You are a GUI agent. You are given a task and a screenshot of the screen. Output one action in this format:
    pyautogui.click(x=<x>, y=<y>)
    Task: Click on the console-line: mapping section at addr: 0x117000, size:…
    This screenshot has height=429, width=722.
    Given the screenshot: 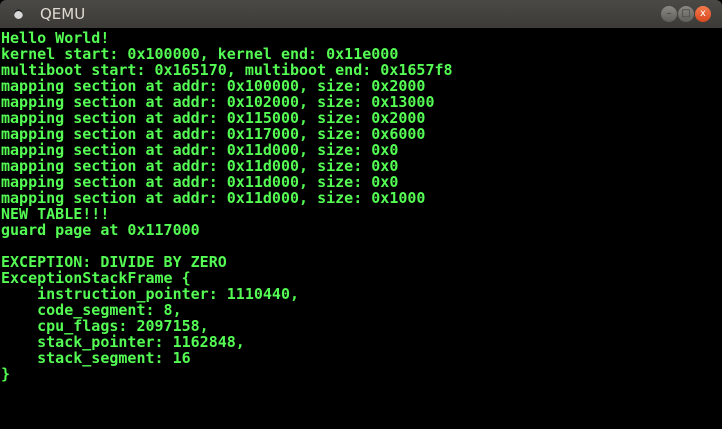 What is the action you would take?
    pyautogui.click(x=213, y=134)
    